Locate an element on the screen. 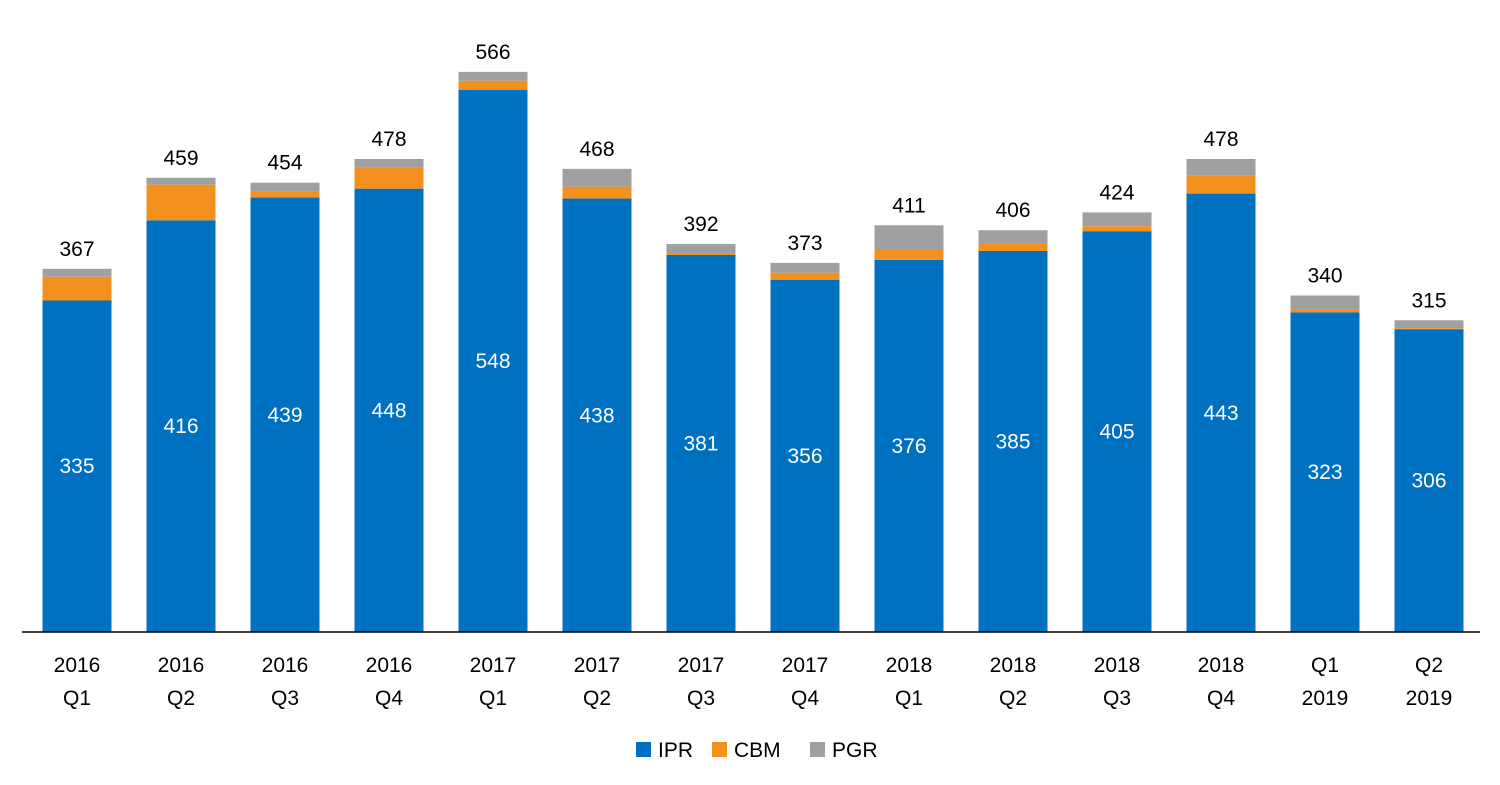  ipr-value-label-12: 323 is located at coordinates (1324, 472).